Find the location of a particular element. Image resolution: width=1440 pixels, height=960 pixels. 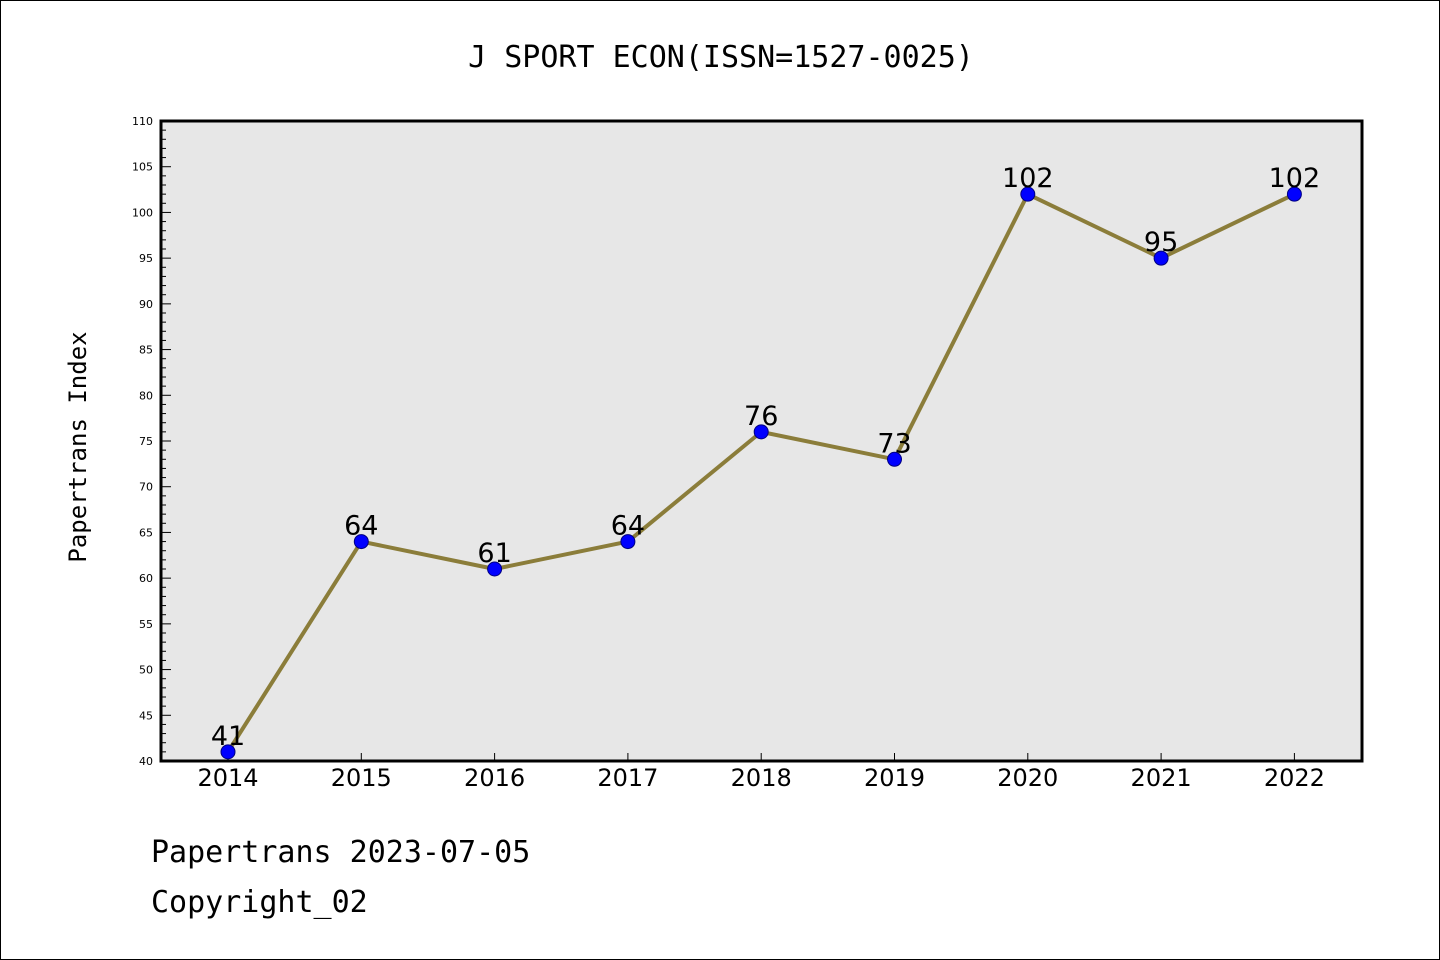

y-tick-label: 55 is located at coordinates (146, 624).